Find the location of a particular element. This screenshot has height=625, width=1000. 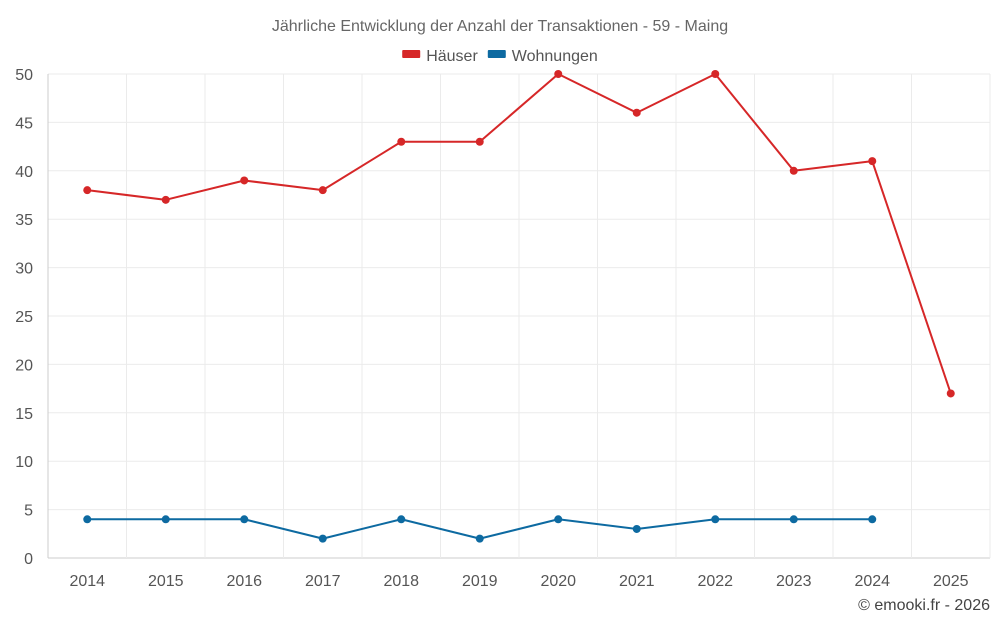

data-point-h-user-2022 is located at coordinates (715, 74).